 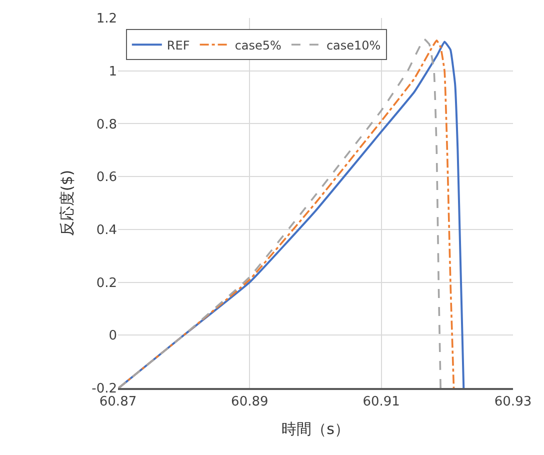 I want to click on legend-label: case5%, so click(x=258, y=45).